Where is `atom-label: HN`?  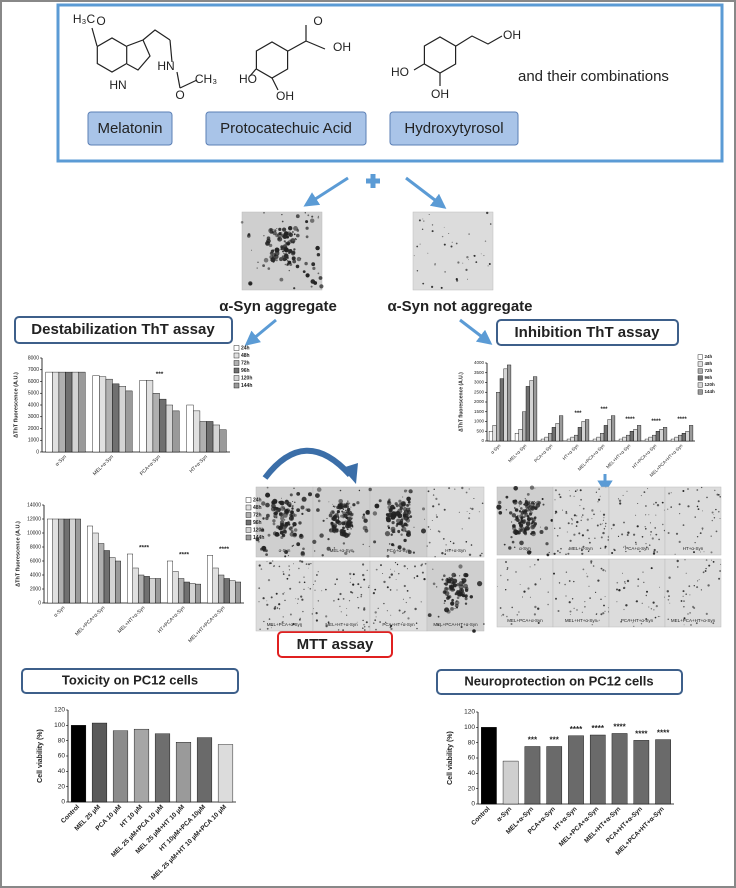
atom-label: HN is located at coordinates (117, 85).